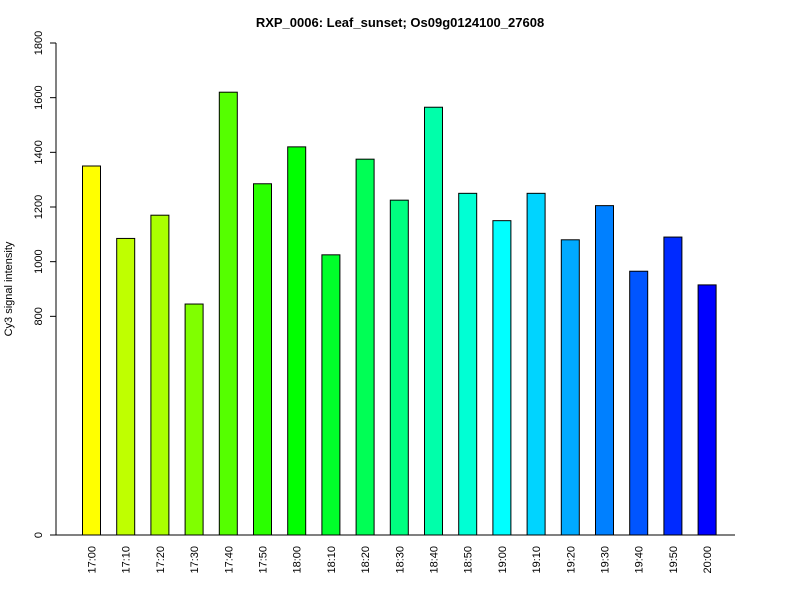  Describe the element at coordinates (537, 560) in the screenshot. I see `x-tick-label: 19:10` at that location.